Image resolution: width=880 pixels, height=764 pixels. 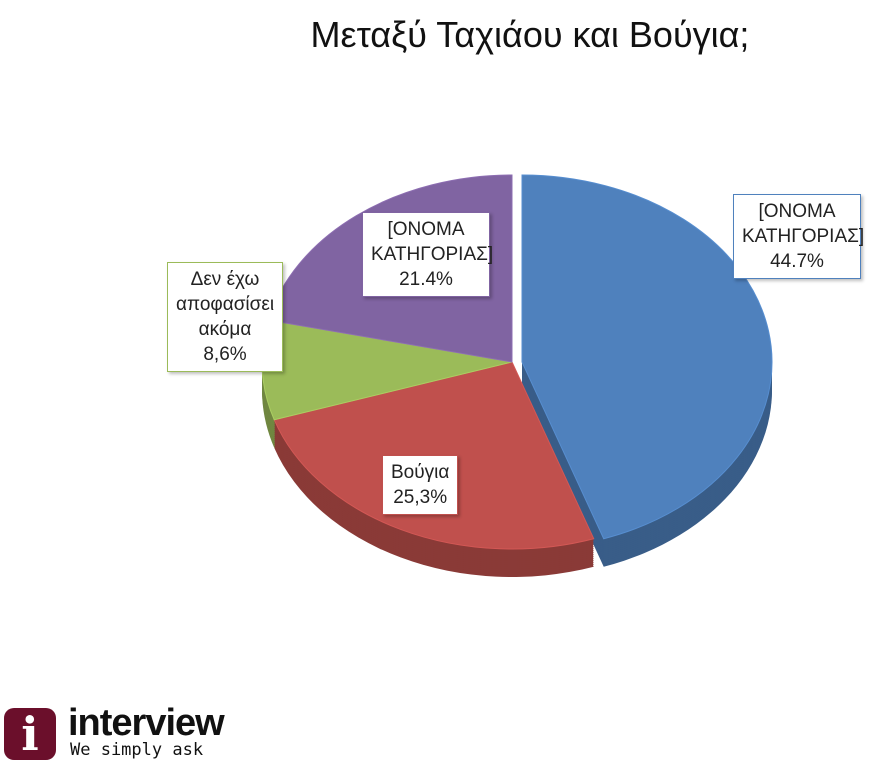 What do you see at coordinates (30, 734) in the screenshot?
I see `info-icon: i` at bounding box center [30, 734].